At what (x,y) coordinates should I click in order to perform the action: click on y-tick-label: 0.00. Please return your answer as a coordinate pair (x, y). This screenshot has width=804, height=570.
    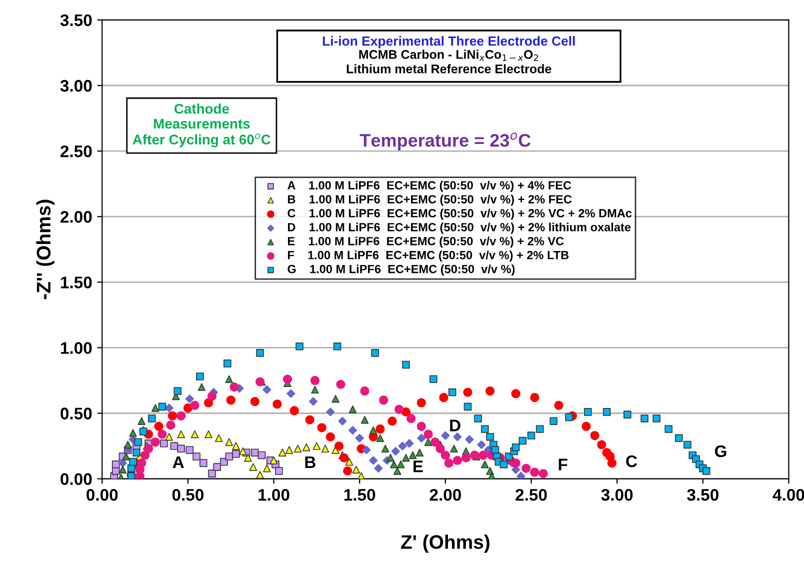
    Looking at the image, I should click on (76, 479).